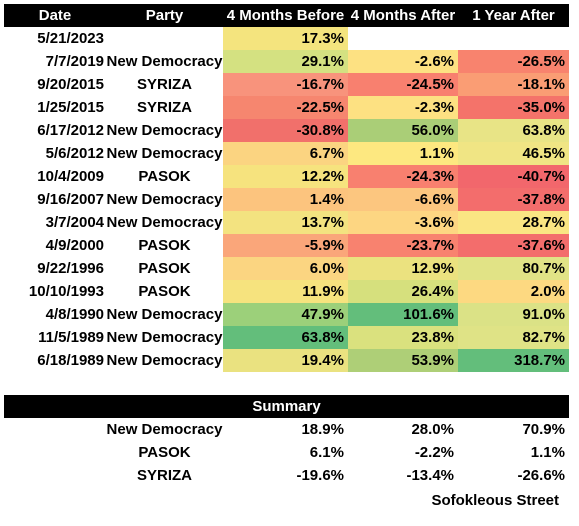  I want to click on year-cell: -26.5%, so click(513, 61).